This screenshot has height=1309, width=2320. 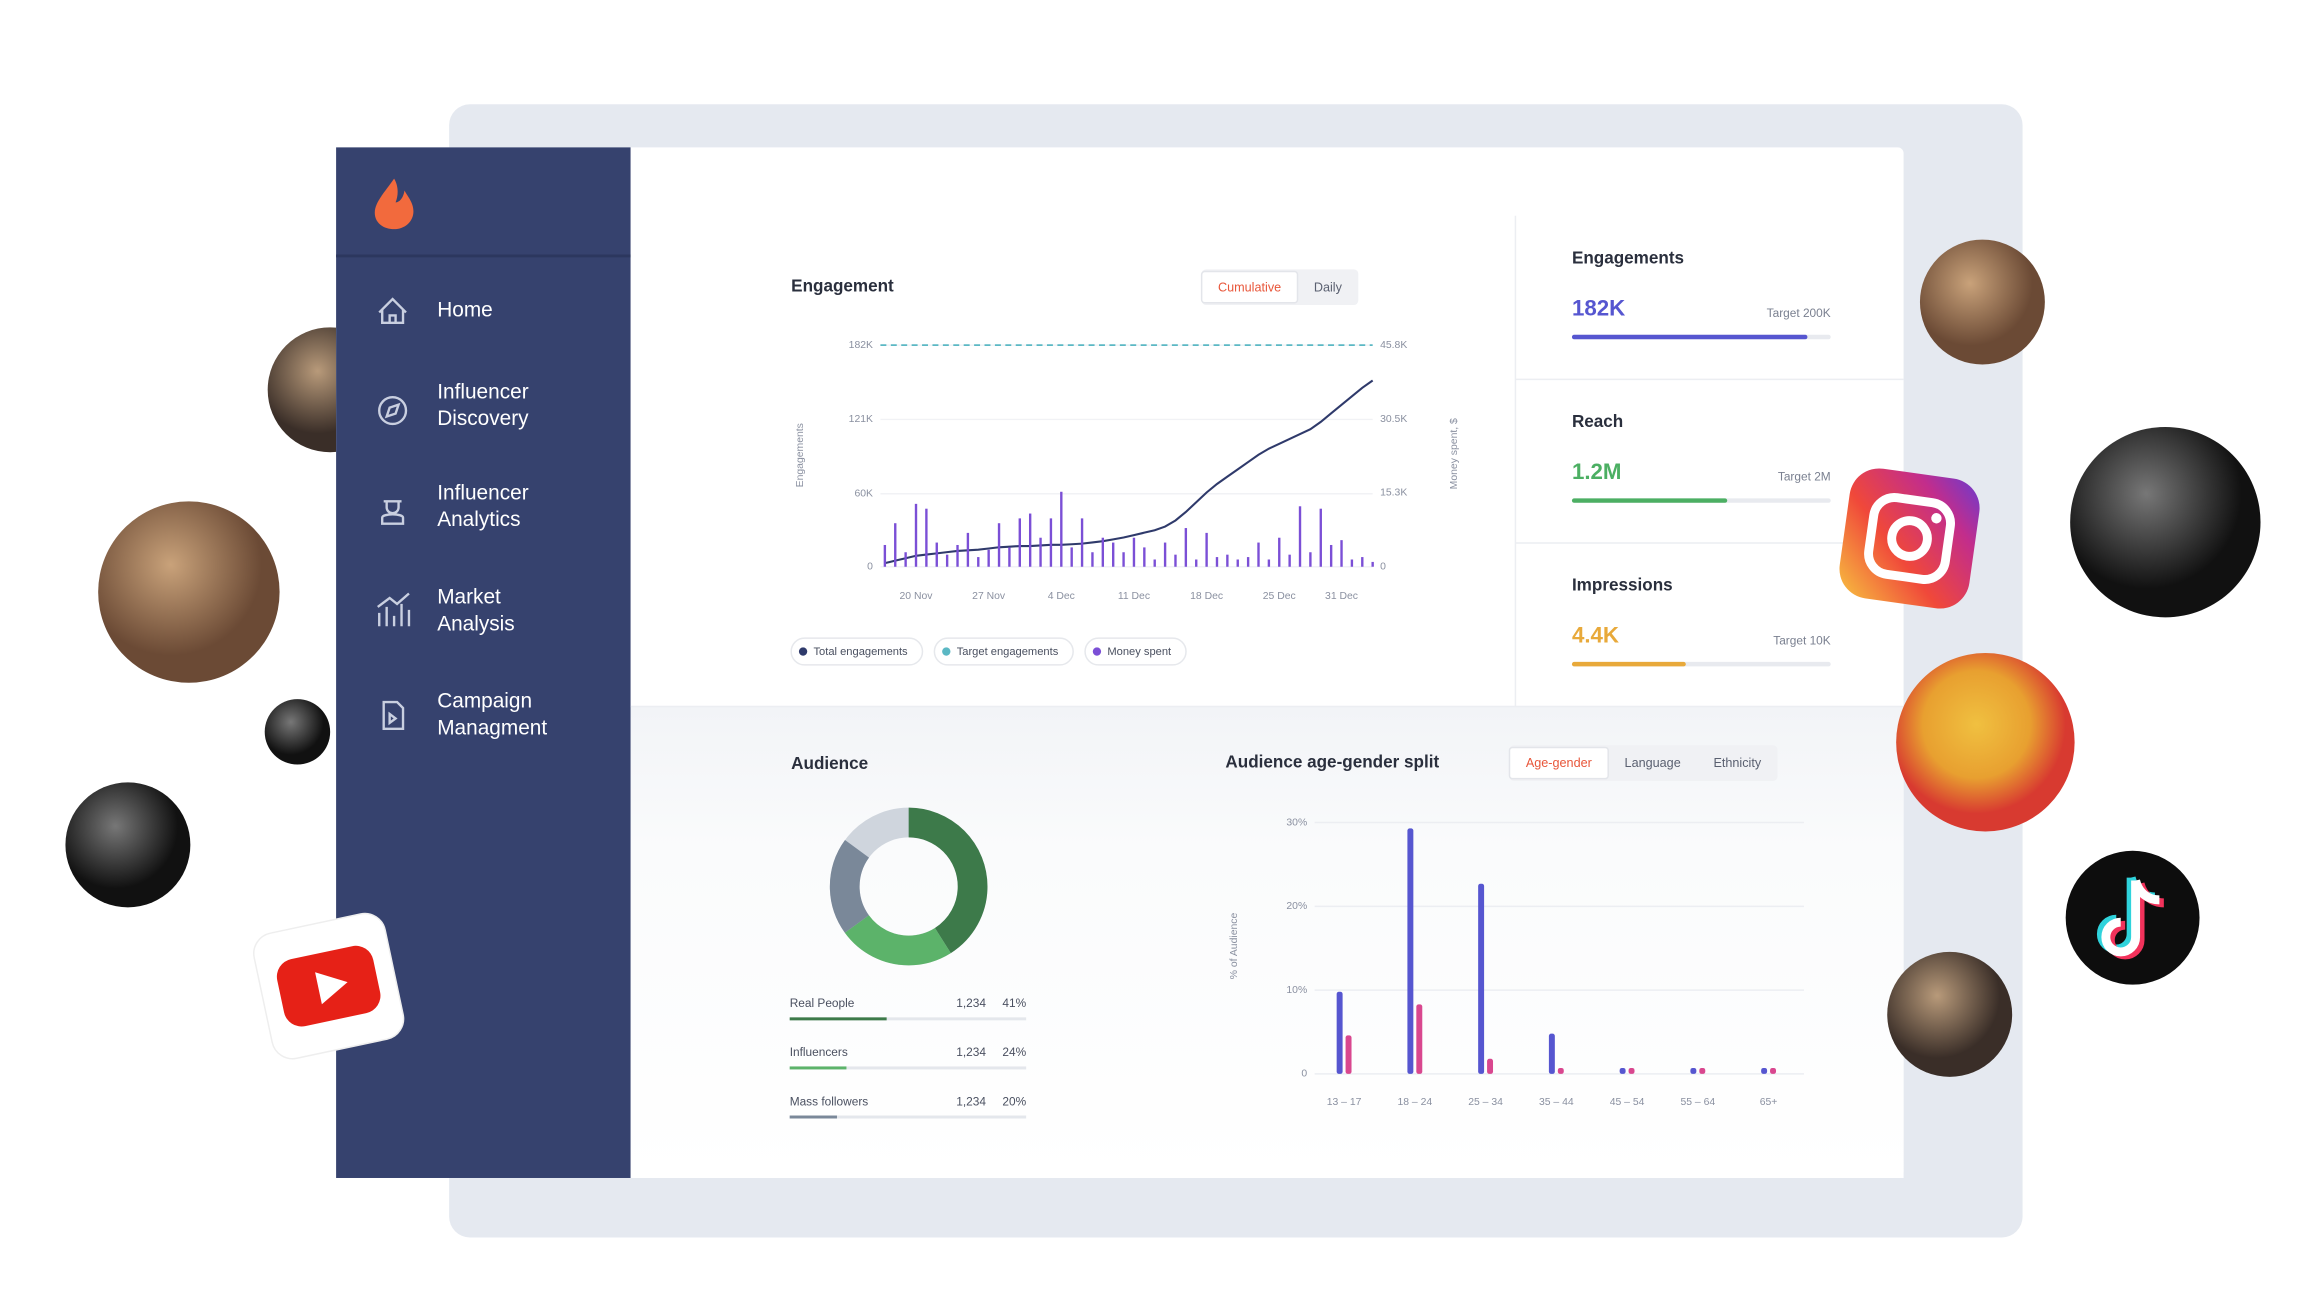 What do you see at coordinates (1234, 946) in the screenshot?
I see `age-y-axis-label: % of Audience` at bounding box center [1234, 946].